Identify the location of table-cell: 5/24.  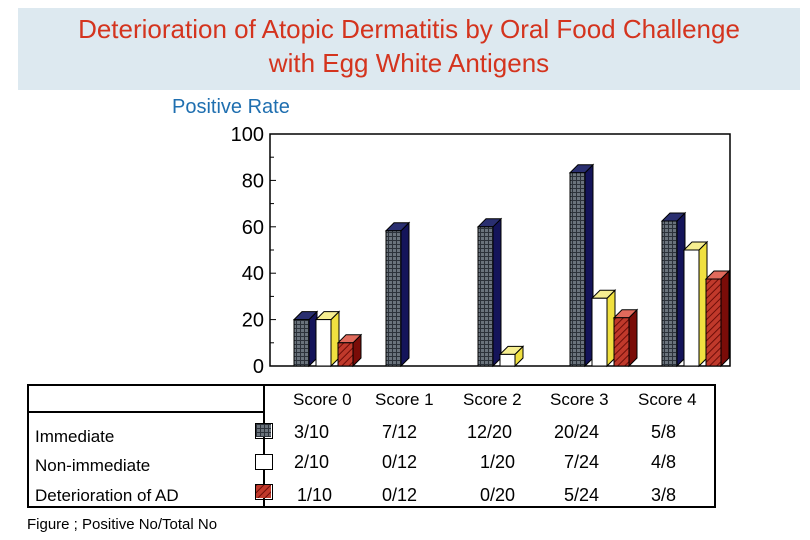
(582, 495).